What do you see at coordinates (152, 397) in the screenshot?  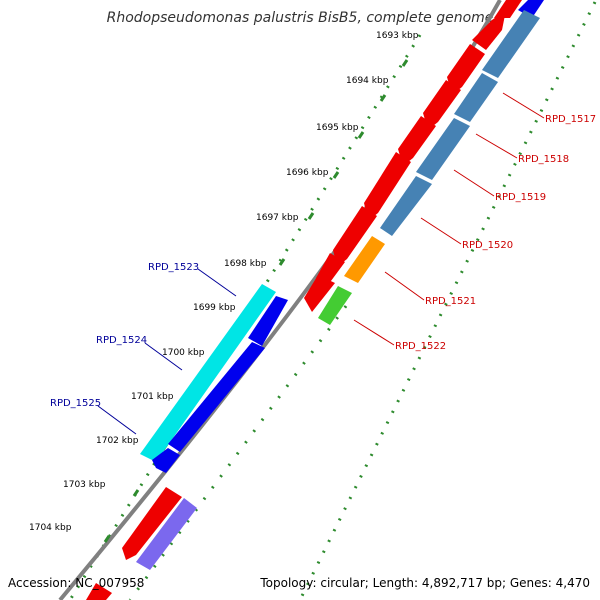 I see `tick-label: 1701 kbp` at bounding box center [152, 397].